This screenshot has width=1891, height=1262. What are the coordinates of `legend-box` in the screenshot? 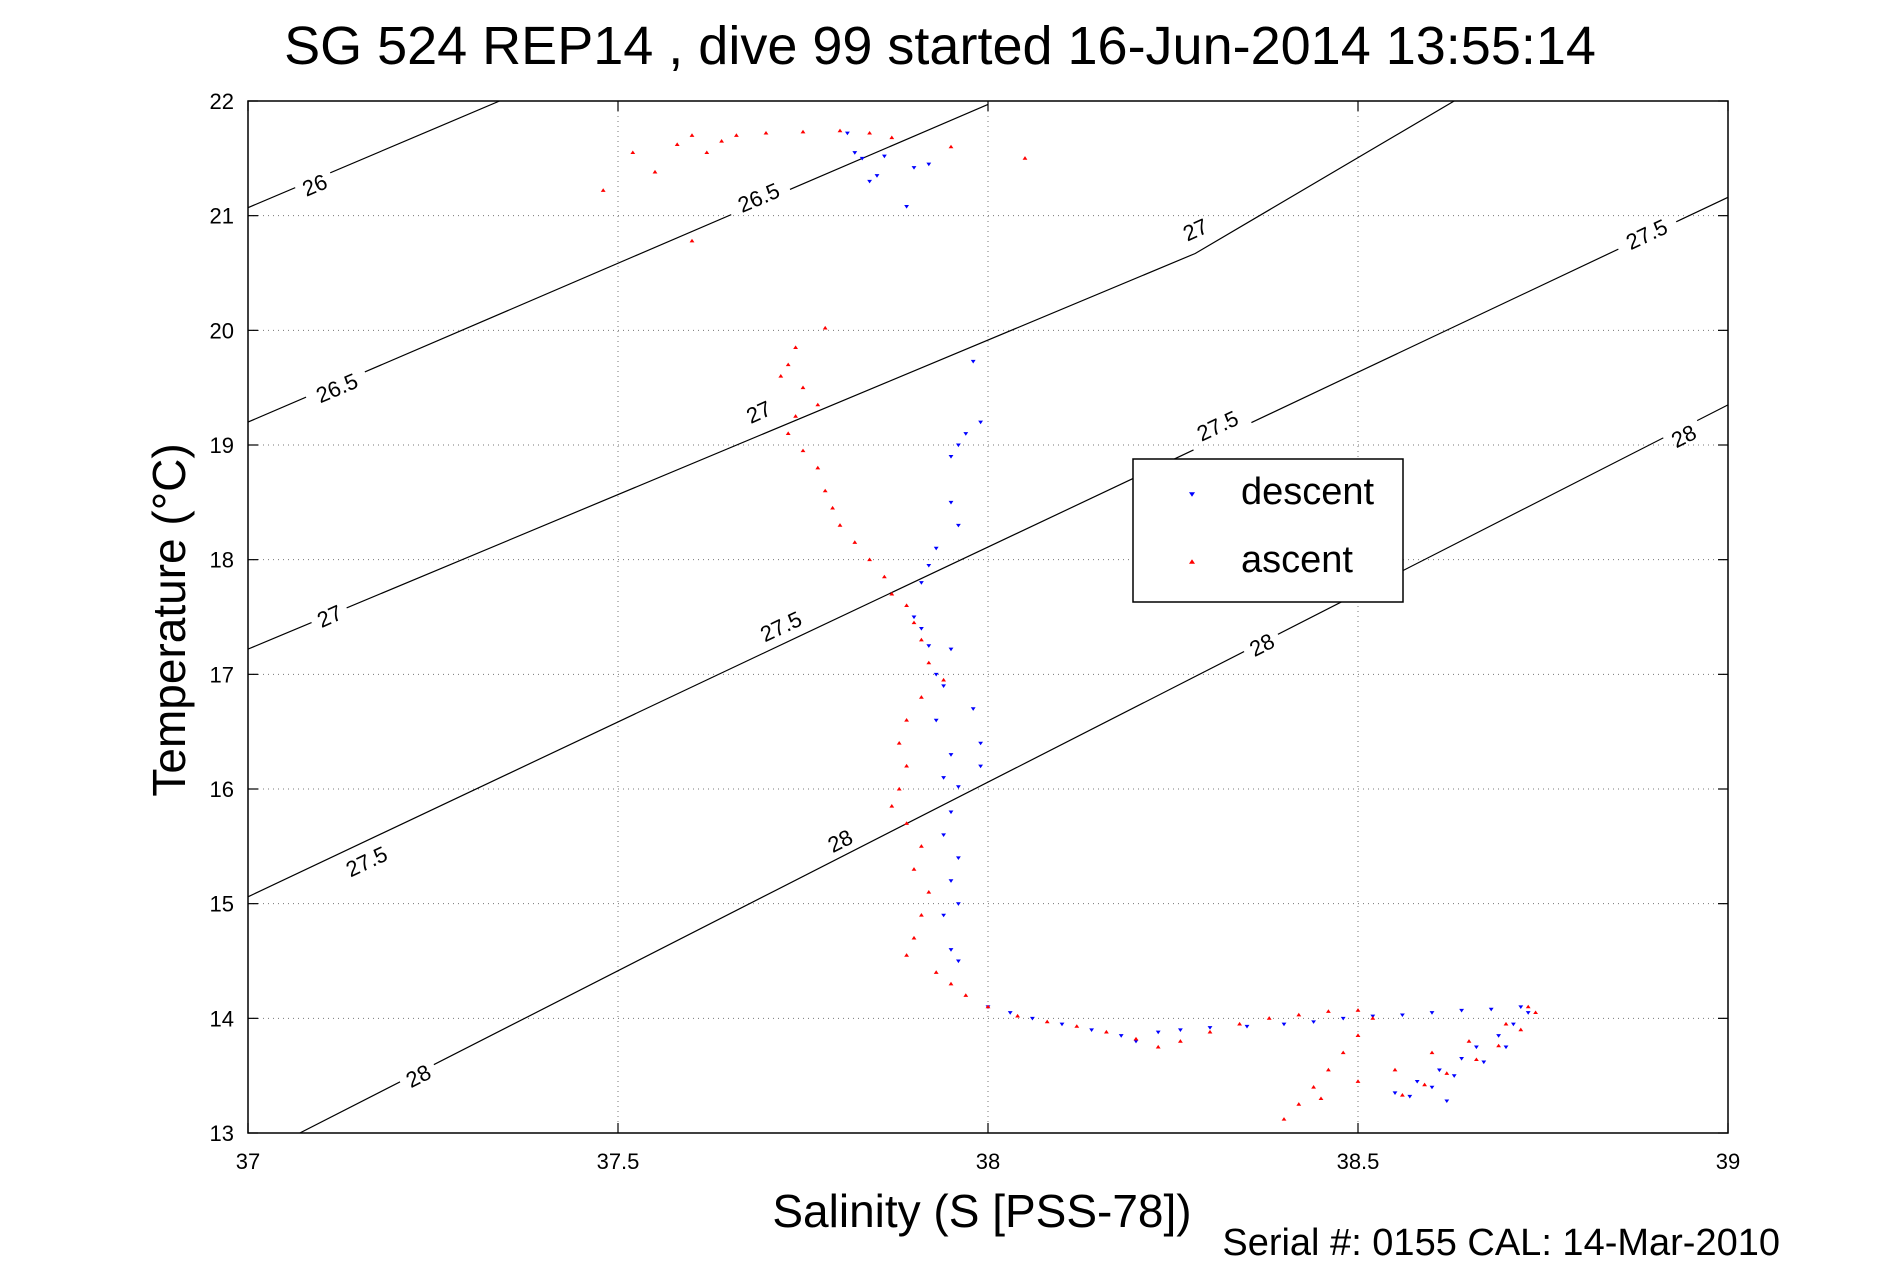 It's located at (1268, 530).